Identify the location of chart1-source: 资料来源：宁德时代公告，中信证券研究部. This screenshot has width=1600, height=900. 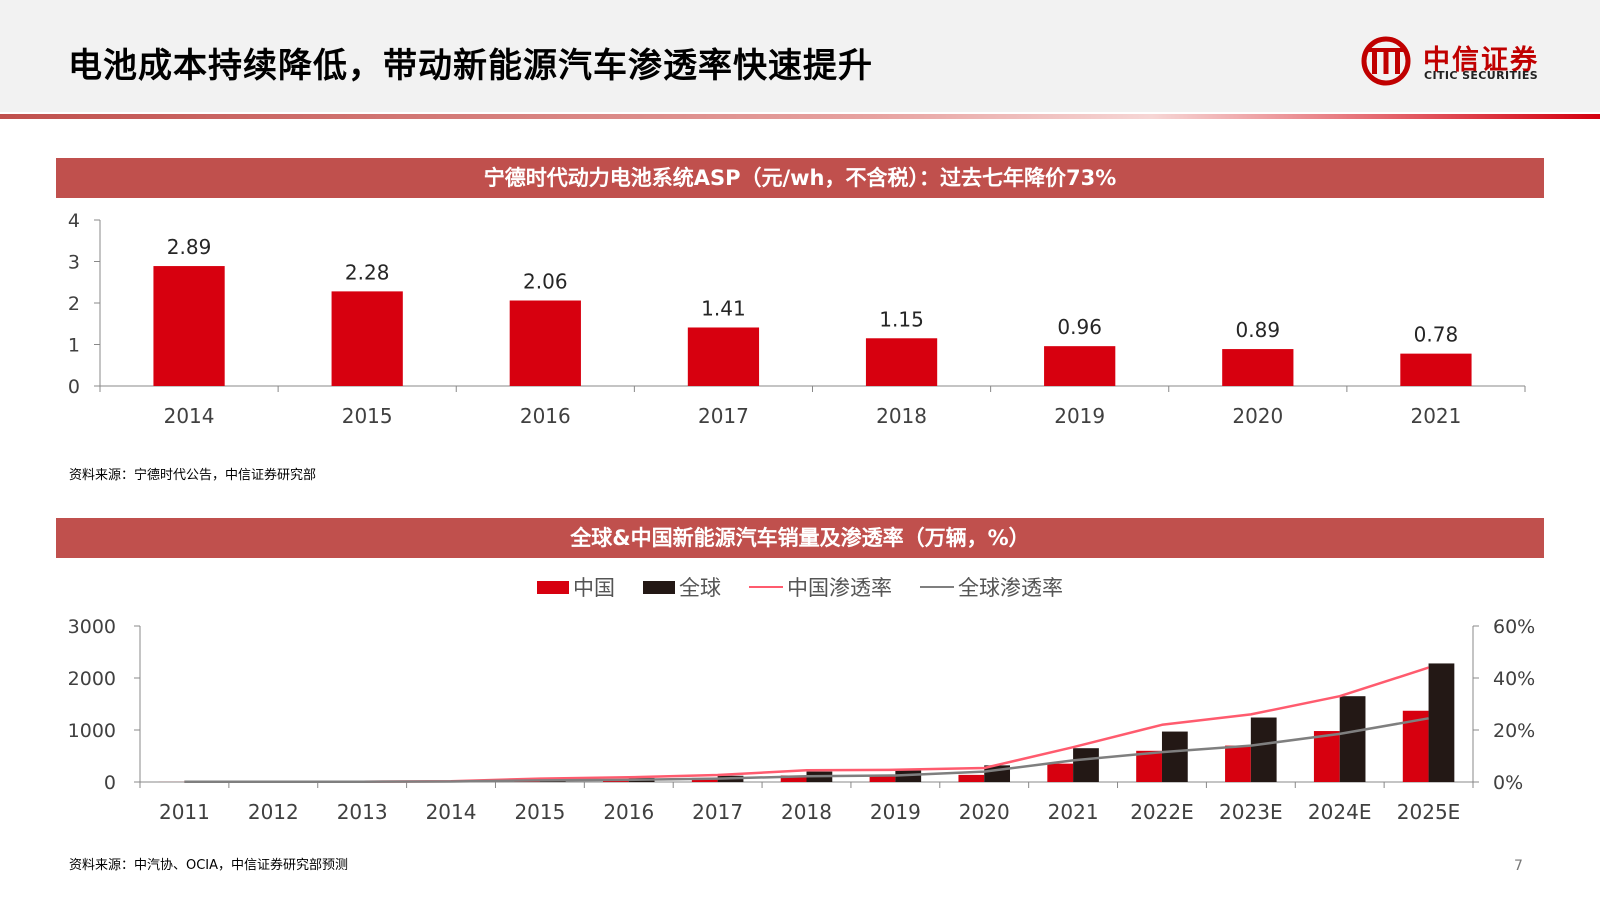
(193, 475).